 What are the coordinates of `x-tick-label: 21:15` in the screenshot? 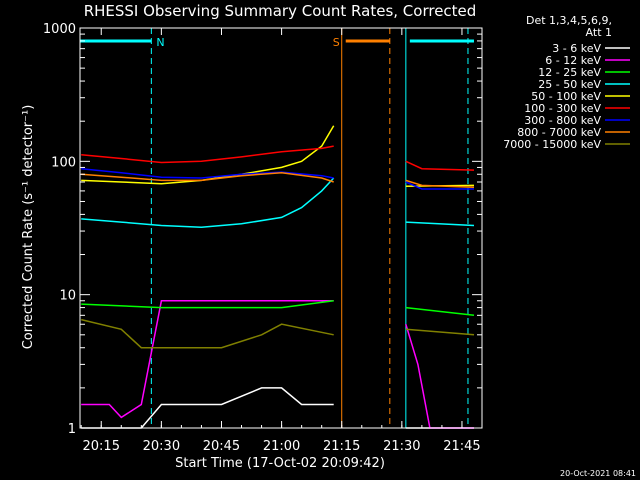 It's located at (341, 446).